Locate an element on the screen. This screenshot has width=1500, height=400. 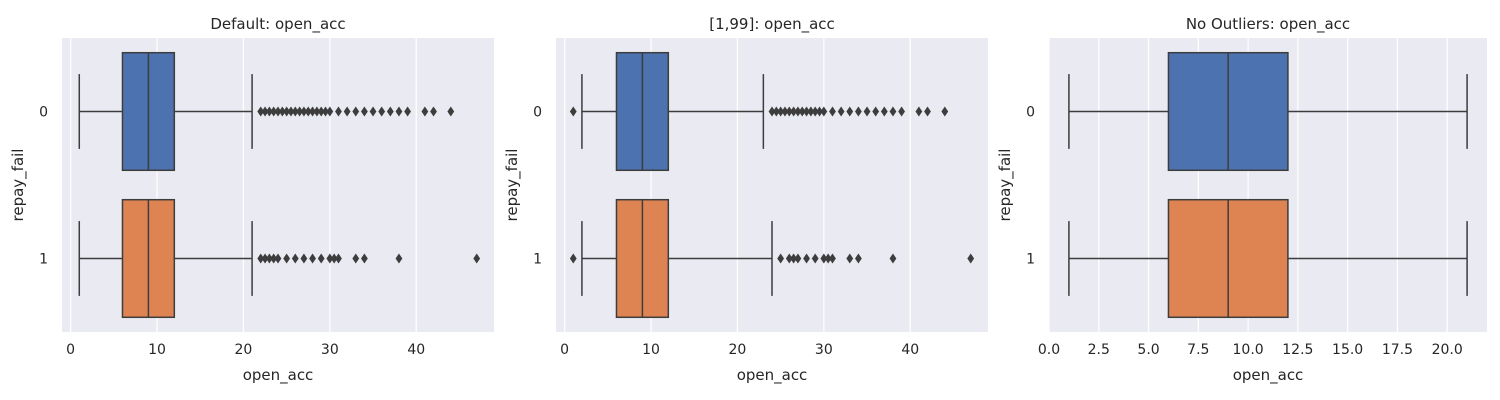
x-tick-label: 5.0 is located at coordinates (1148, 350).